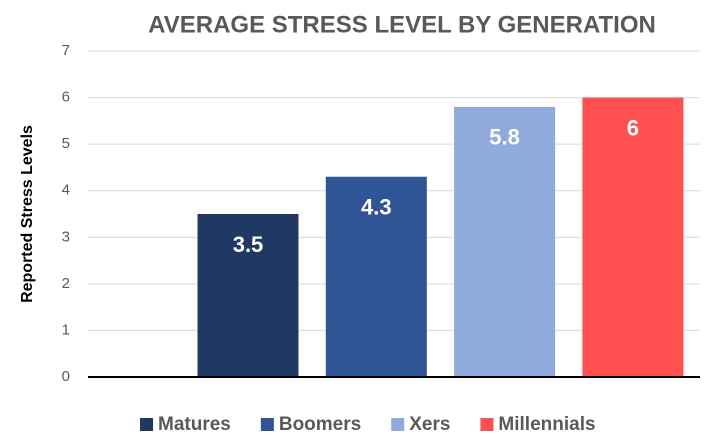  Describe the element at coordinates (248, 244) in the screenshot. I see `data-label: 3.5` at that location.